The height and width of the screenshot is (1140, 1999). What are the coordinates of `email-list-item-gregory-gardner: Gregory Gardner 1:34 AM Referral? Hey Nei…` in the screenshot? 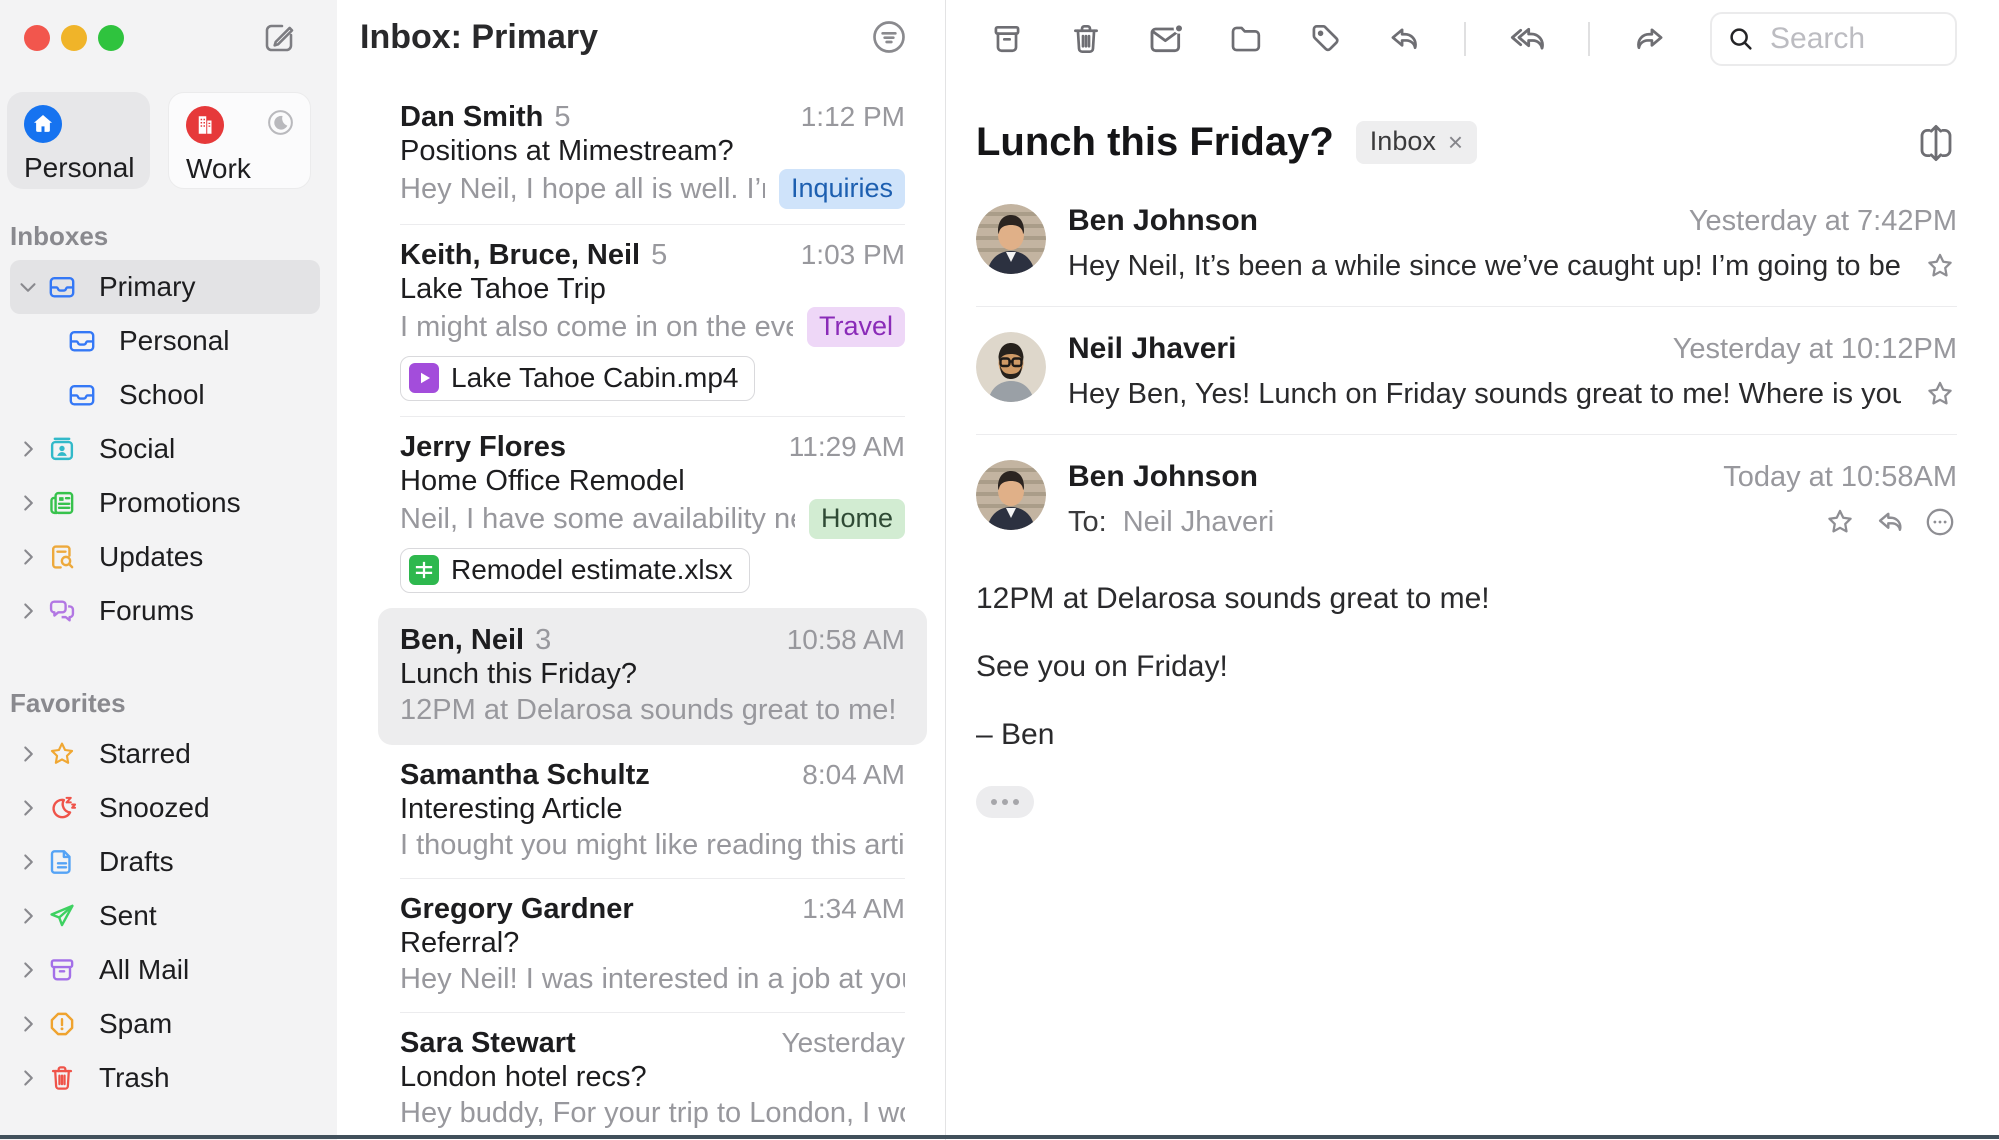 It's located at (652, 946).